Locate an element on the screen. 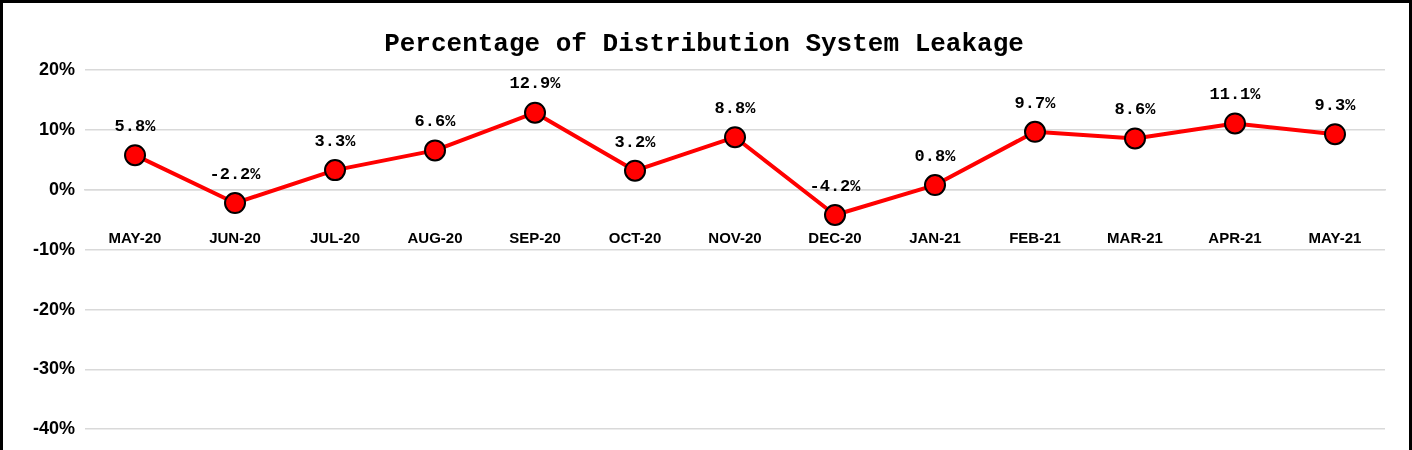 The height and width of the screenshot is (450, 1412). data-label: 5.8% is located at coordinates (135, 126).